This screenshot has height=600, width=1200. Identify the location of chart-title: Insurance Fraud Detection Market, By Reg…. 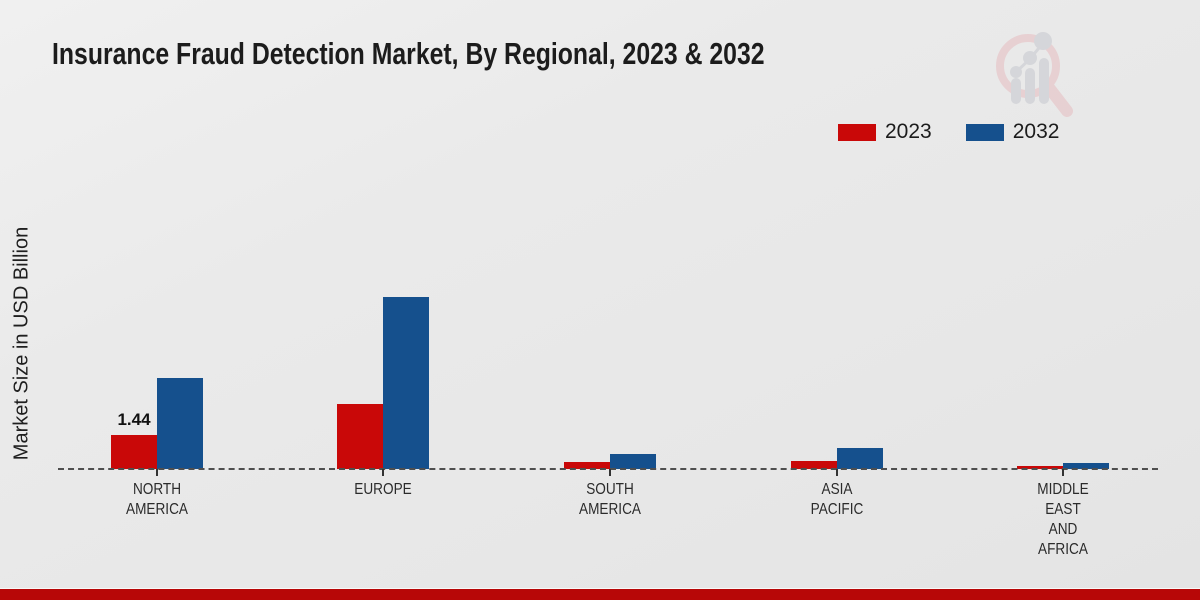
(408, 53).